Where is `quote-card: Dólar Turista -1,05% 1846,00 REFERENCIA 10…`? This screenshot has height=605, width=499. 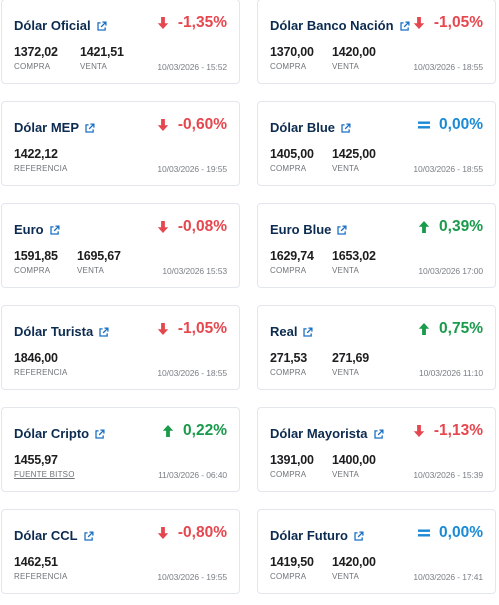 quote-card: Dólar Turista -1,05% 1846,00 REFERENCIA 10… is located at coordinates (120, 347).